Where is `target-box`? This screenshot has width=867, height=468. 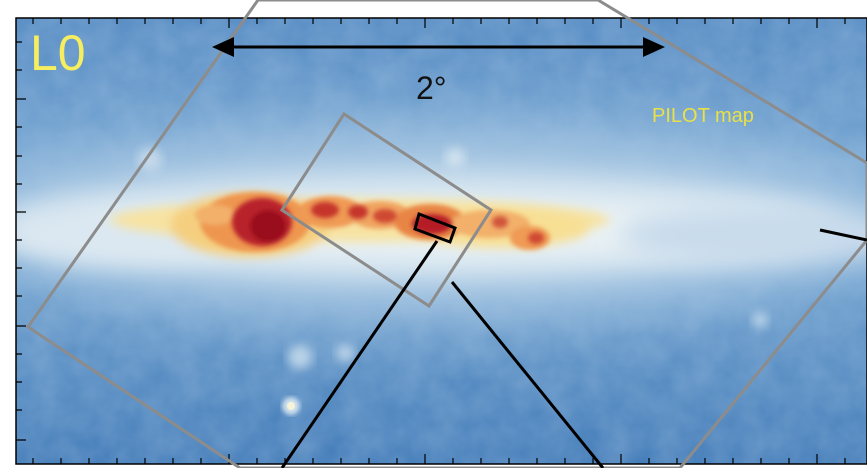 target-box is located at coordinates (435, 227).